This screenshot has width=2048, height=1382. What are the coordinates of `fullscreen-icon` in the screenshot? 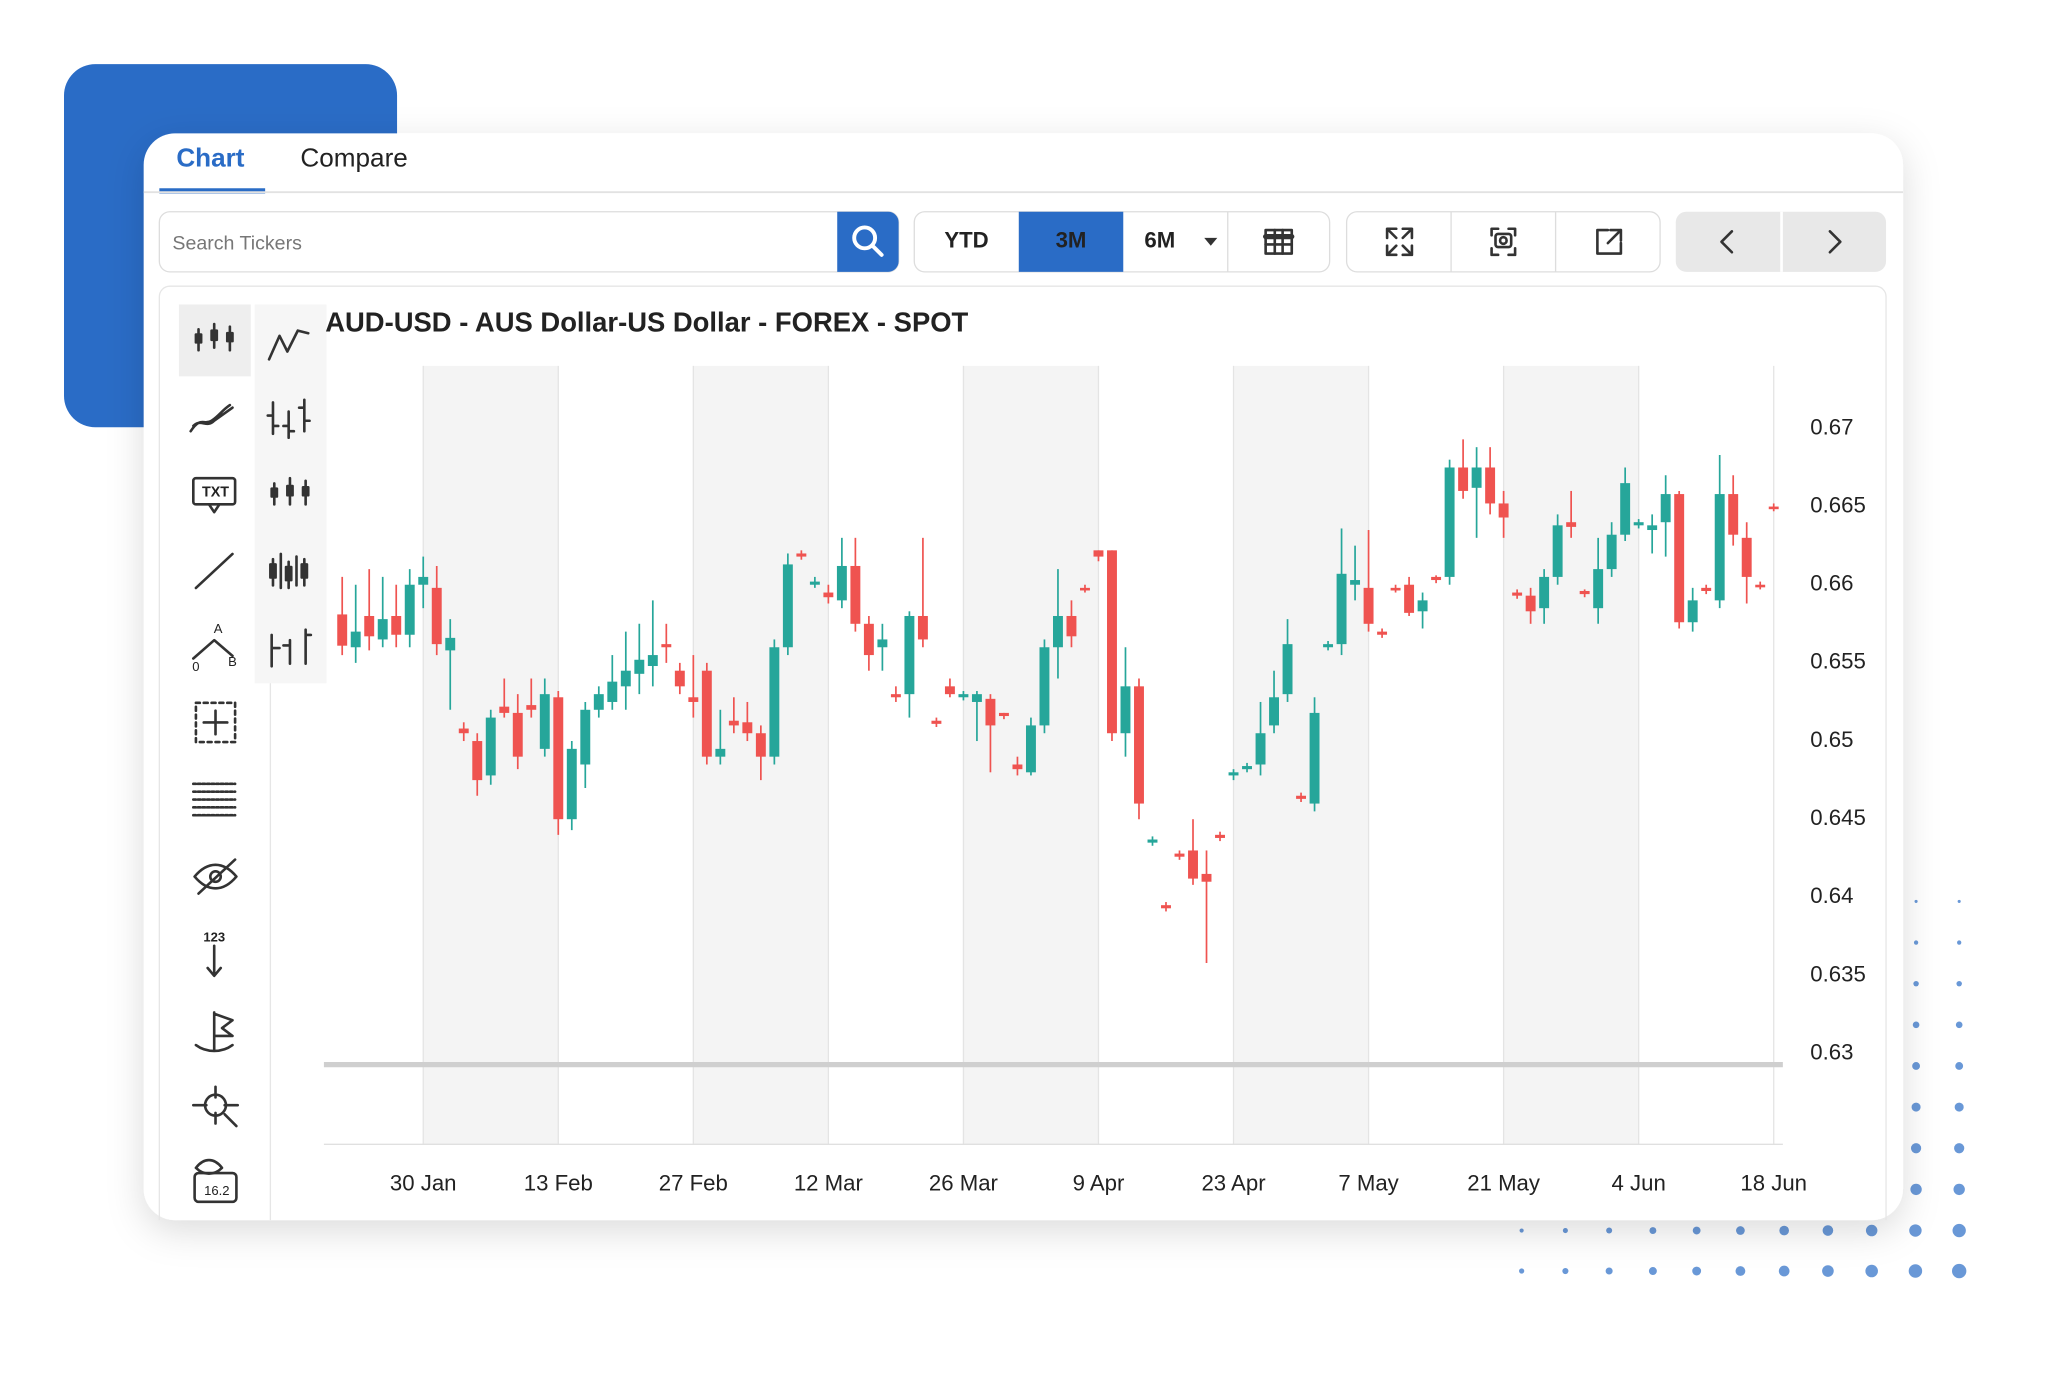 It's located at (1399, 242).